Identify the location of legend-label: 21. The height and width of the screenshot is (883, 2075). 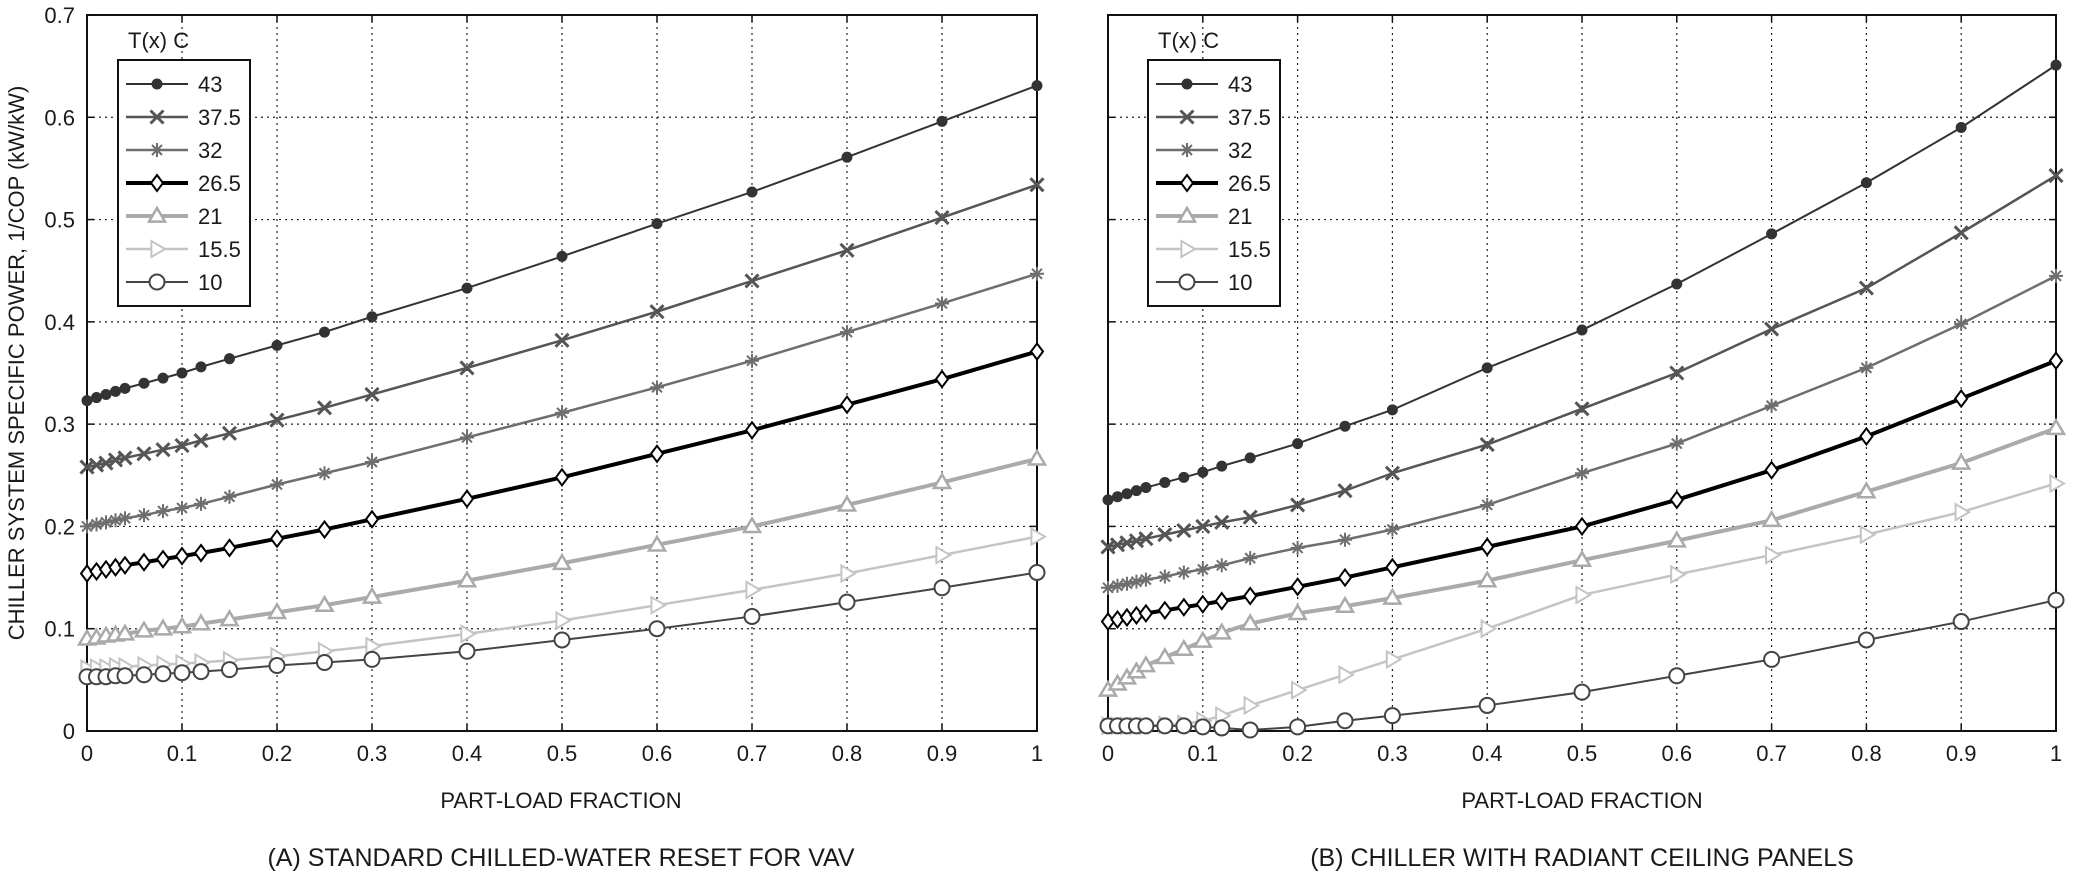
(1240, 216).